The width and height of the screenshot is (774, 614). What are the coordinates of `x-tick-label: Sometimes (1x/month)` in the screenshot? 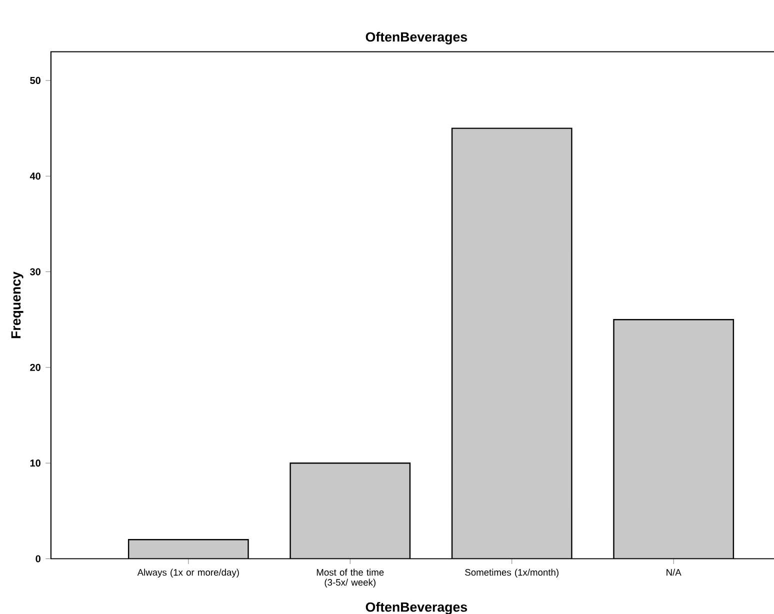 It's located at (511, 573).